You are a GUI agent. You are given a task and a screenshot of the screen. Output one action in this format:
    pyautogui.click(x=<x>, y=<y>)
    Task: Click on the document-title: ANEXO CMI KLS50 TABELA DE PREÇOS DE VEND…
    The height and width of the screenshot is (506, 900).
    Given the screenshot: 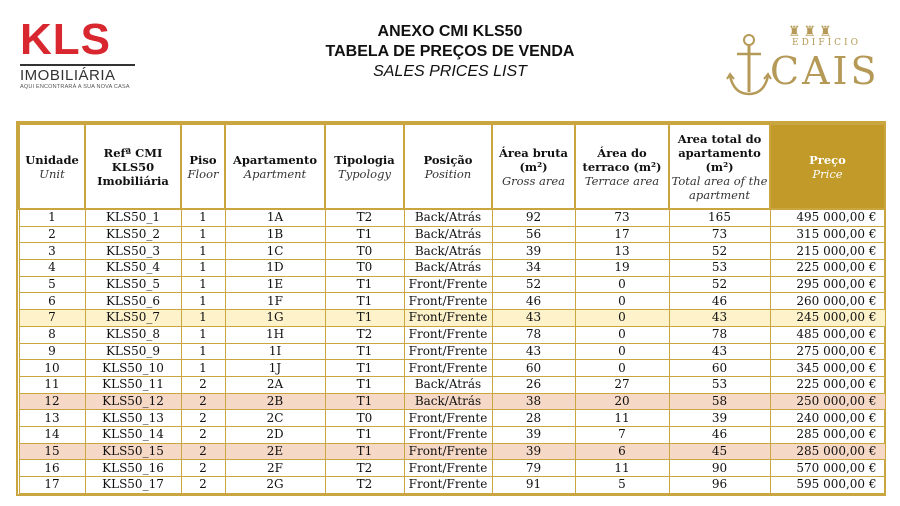 What is the action you would take?
    pyautogui.click(x=450, y=52)
    